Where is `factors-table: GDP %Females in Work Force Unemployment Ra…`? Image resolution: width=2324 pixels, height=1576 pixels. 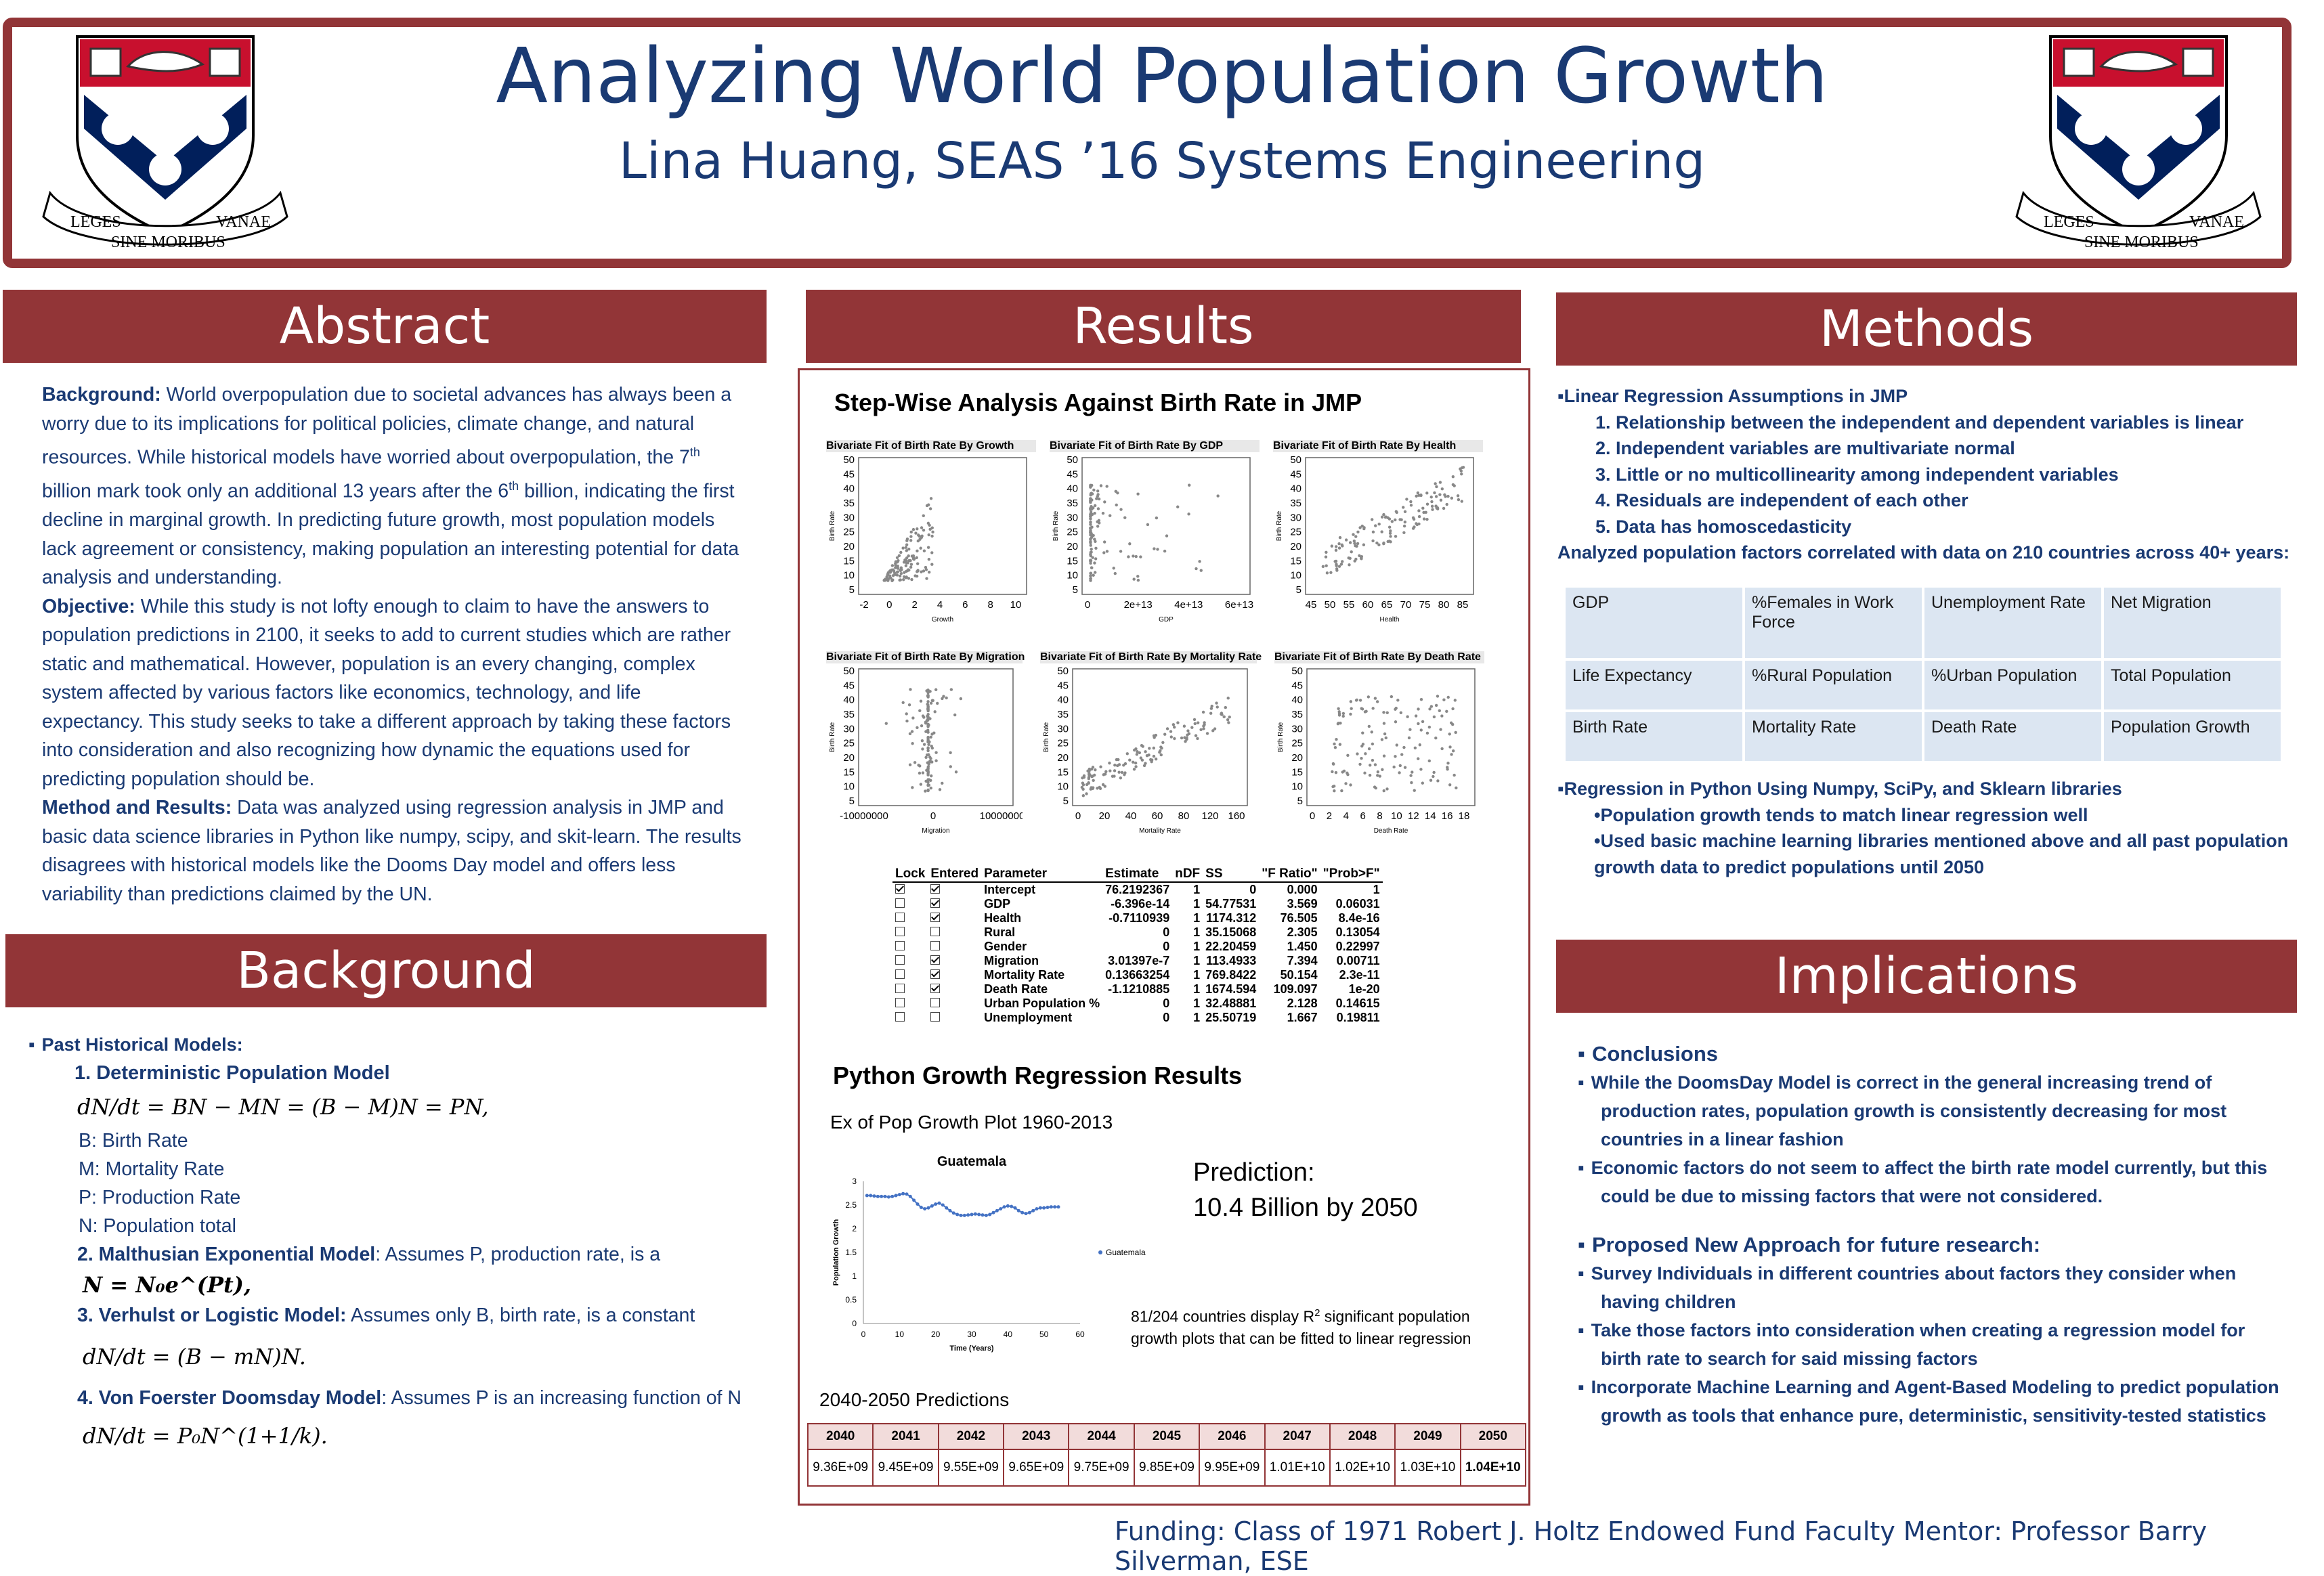
factors-table: GDP %Females in Work Force Unemployment Ra… is located at coordinates (1923, 674).